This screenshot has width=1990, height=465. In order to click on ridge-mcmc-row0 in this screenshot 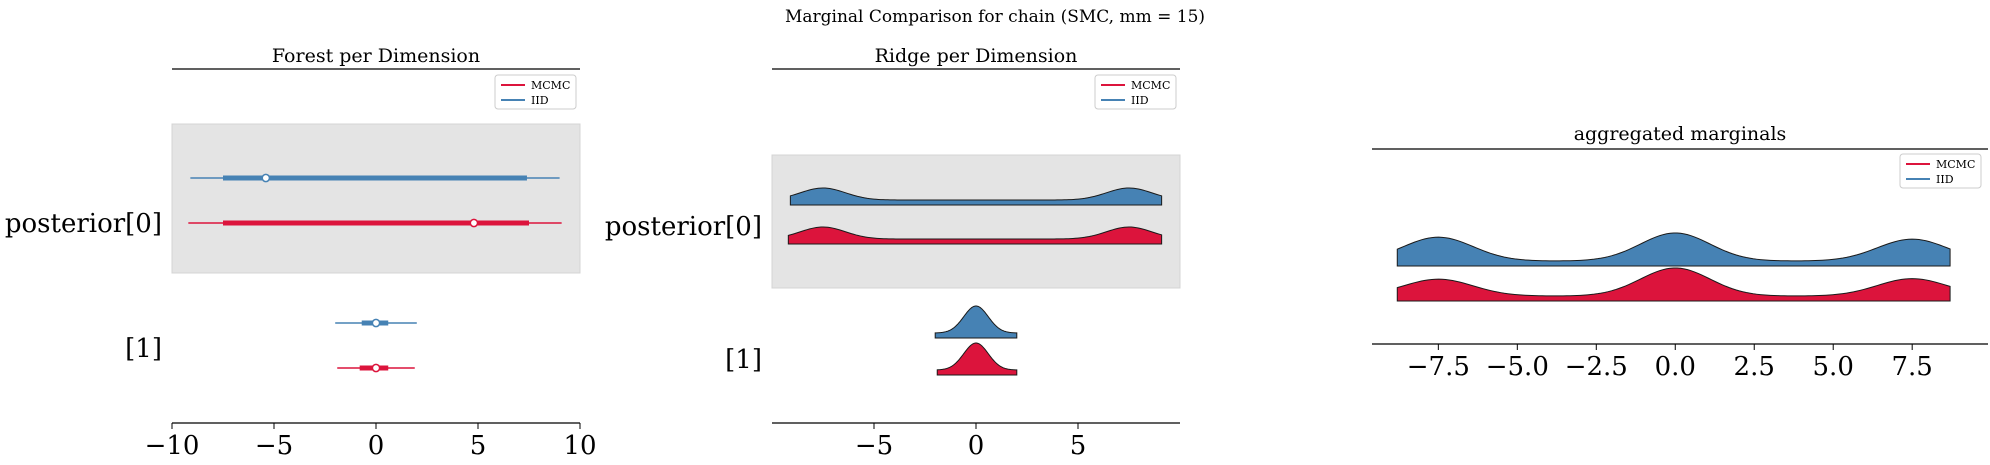, I will do `click(975, 235)`.